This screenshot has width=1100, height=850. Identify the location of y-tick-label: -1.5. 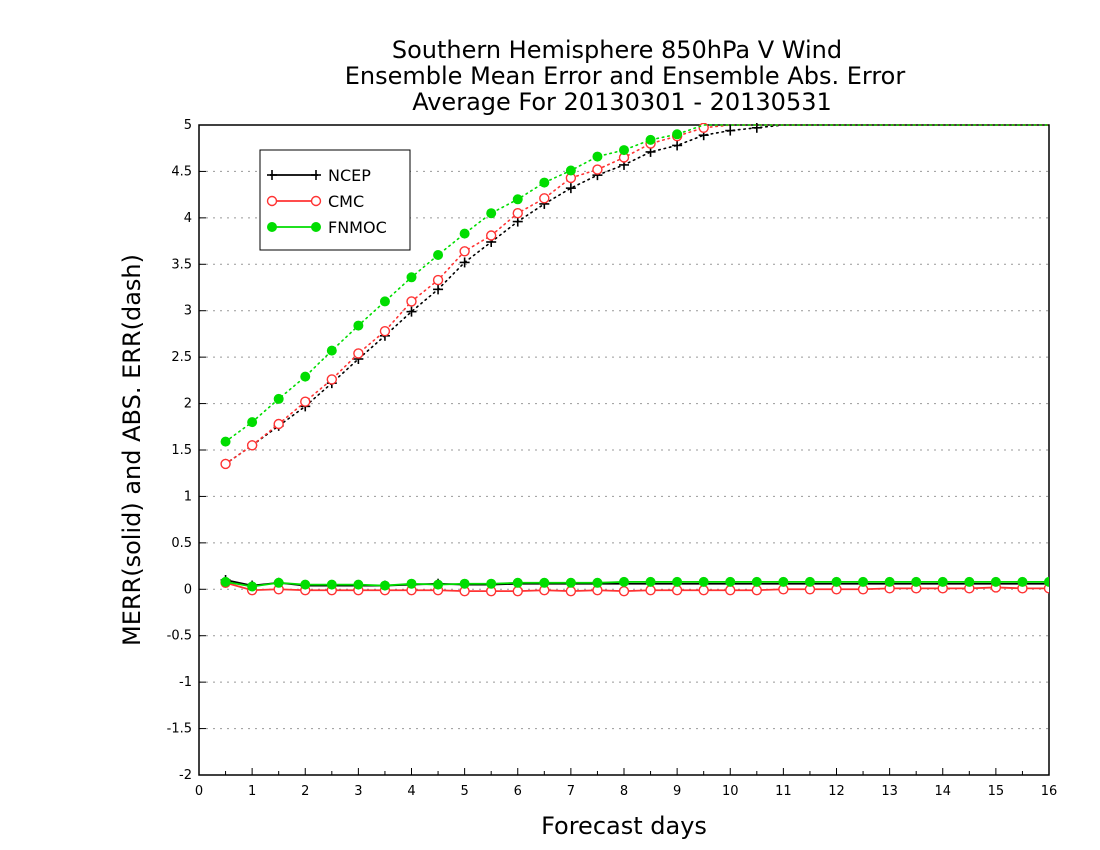
(179, 729).